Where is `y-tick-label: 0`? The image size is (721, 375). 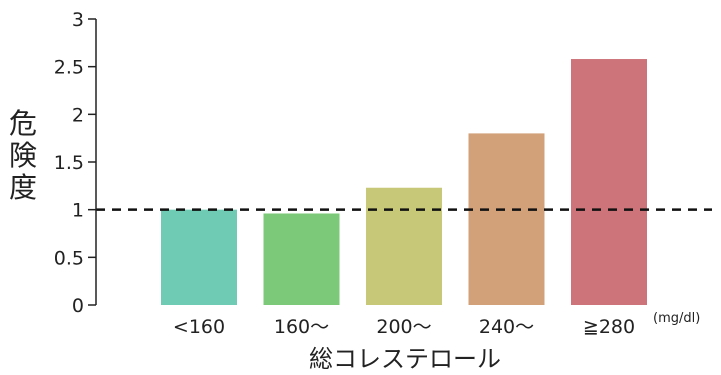
y-tick-label: 0 is located at coordinates (78, 306).